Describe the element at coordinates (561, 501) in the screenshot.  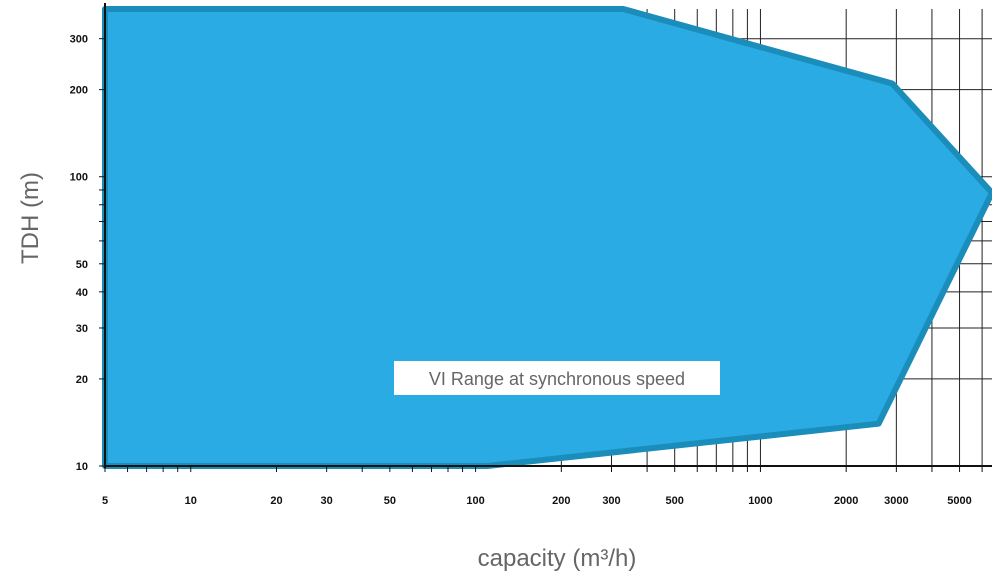
I see `x-tick-label: 200` at that location.